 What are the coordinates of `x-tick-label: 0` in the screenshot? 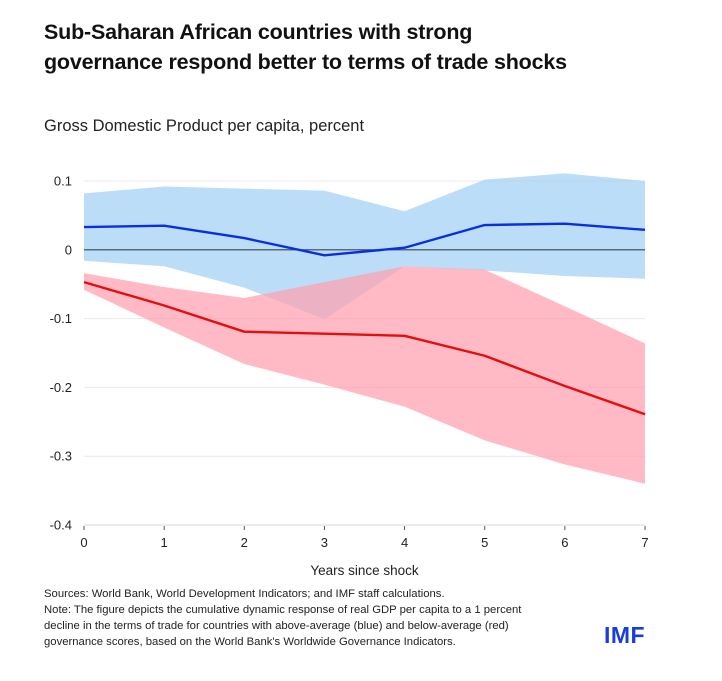 It's located at (83, 542).